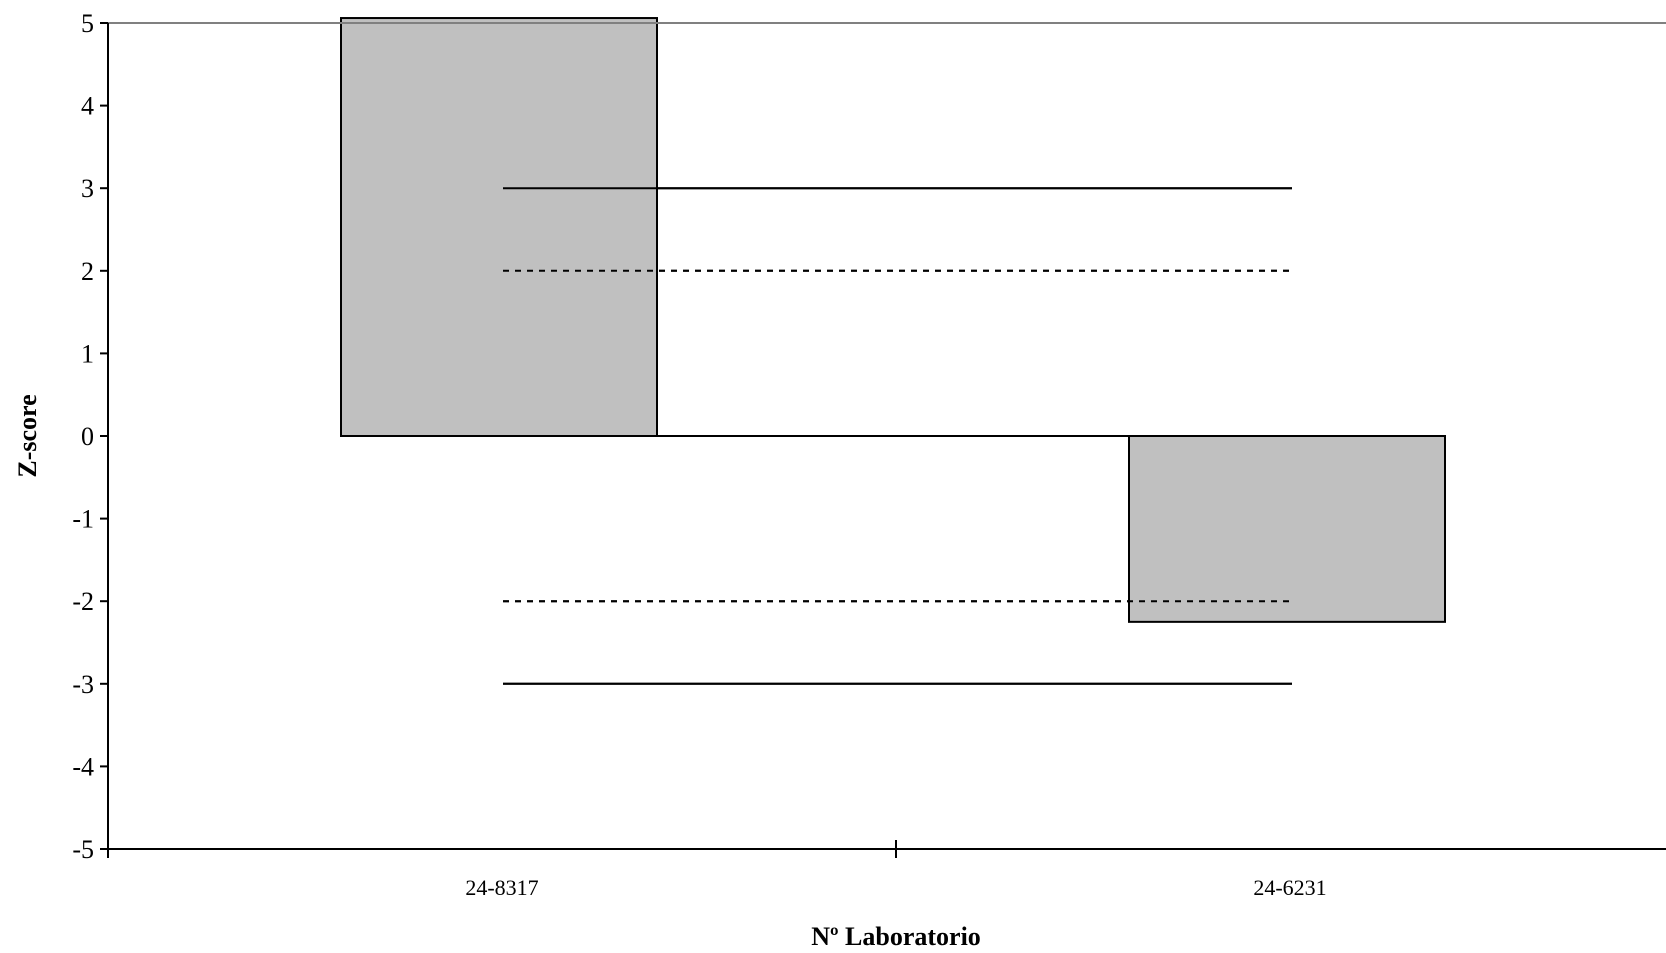 This screenshot has width=1666, height=953. I want to click on x-category-label: 24-6231, so click(1289, 887).